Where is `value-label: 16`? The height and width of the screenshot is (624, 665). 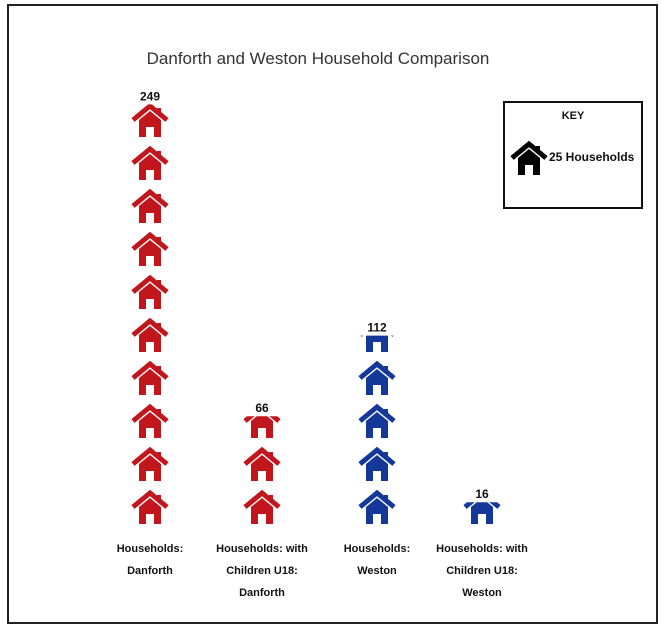 value-label: 16 is located at coordinates (482, 494).